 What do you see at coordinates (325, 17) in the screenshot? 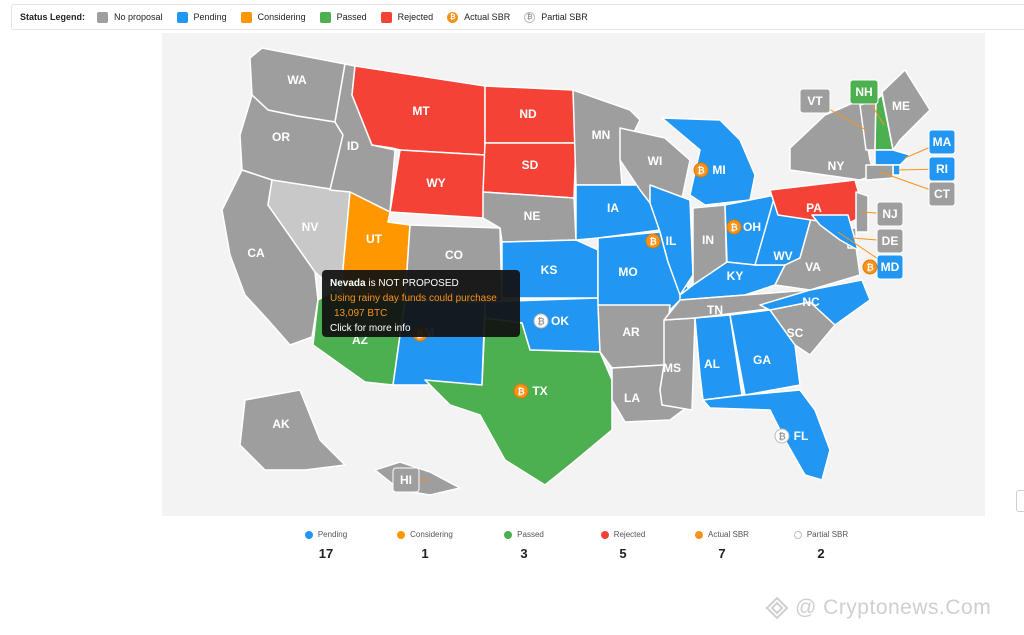
I see `swatch-passed` at bounding box center [325, 17].